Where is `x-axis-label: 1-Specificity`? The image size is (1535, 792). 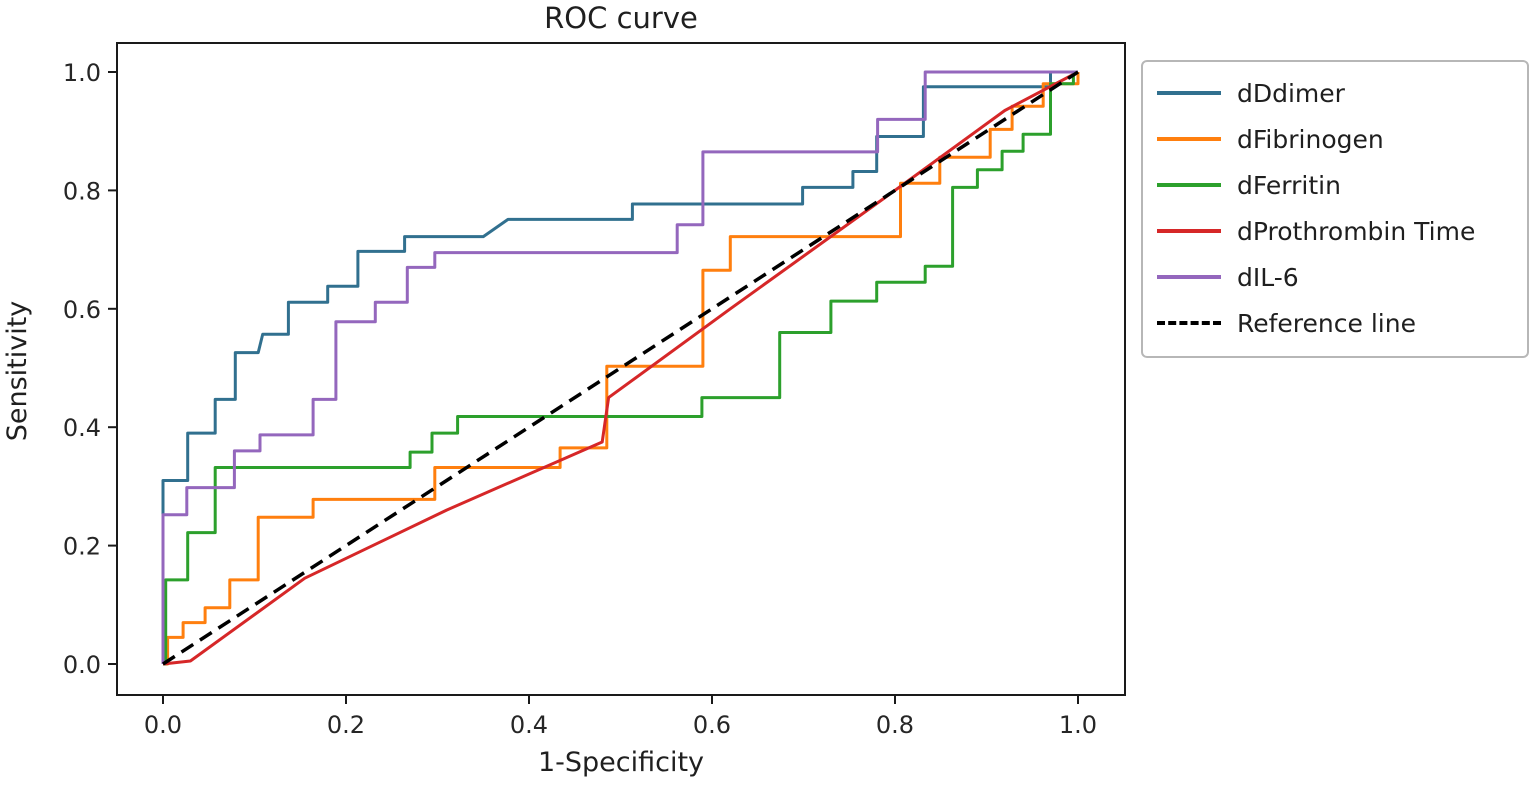
x-axis-label: 1-Specificity is located at coordinates (621, 762).